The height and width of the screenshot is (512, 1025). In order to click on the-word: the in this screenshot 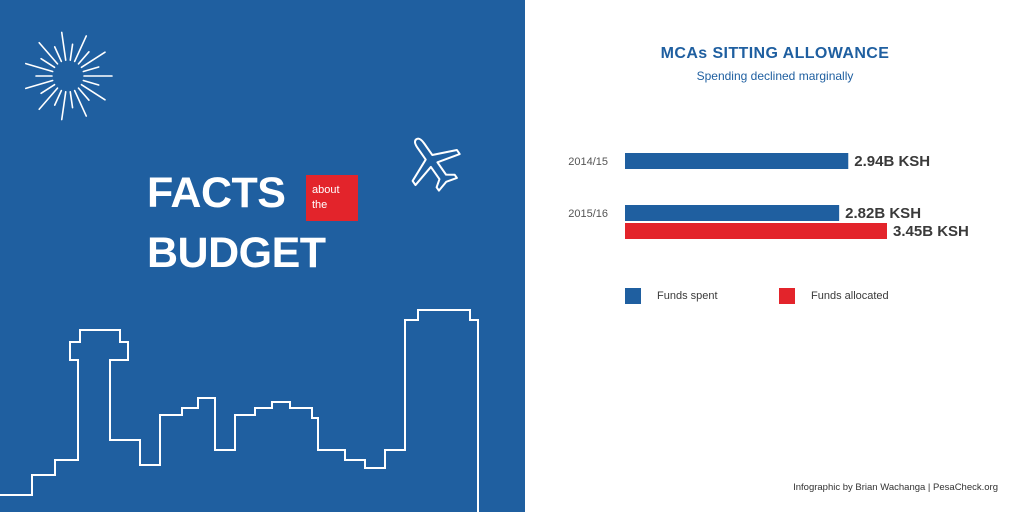, I will do `click(320, 205)`.